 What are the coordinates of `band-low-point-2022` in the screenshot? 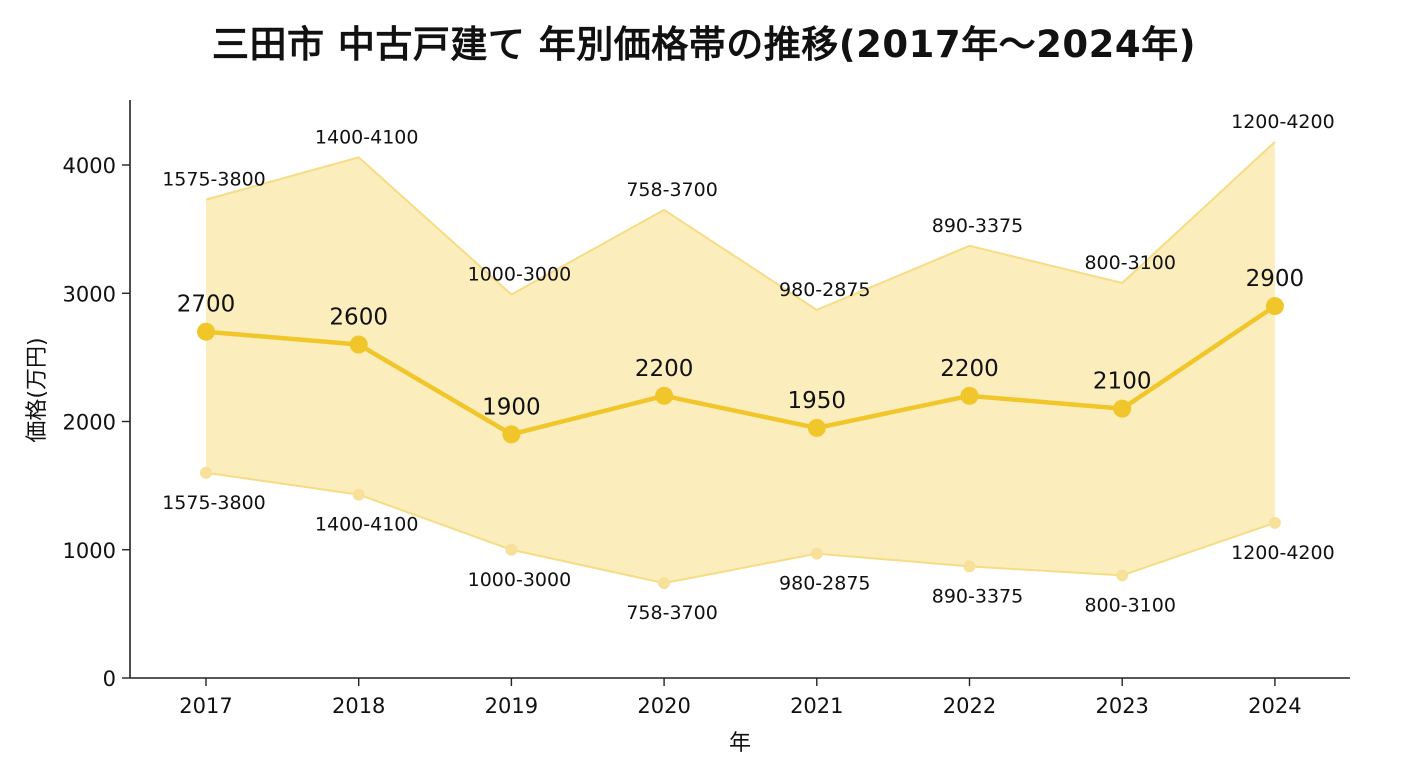 It's located at (969, 566).